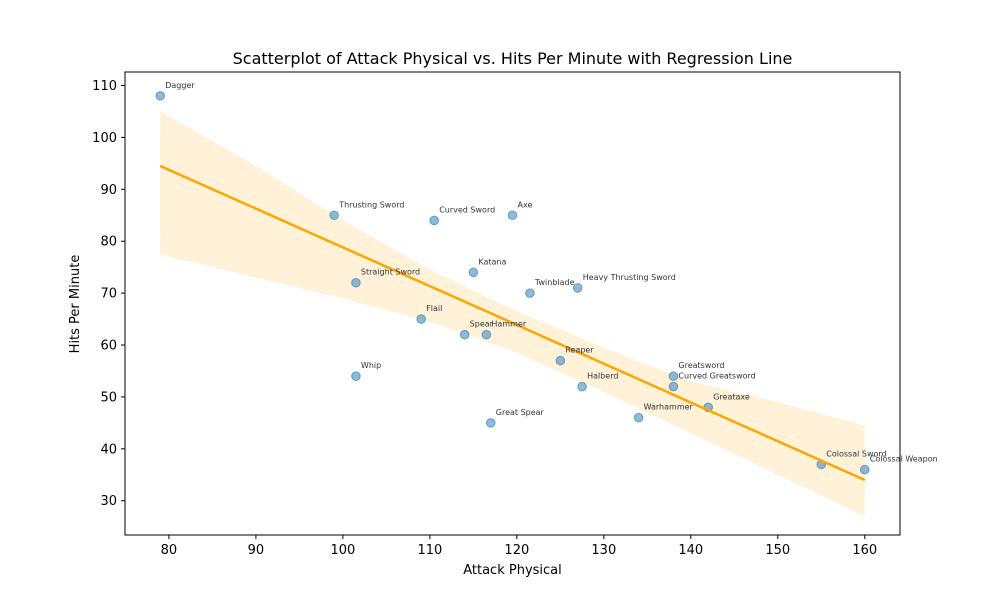 The width and height of the screenshot is (1000, 600). I want to click on point-label: Halberd, so click(602, 376).